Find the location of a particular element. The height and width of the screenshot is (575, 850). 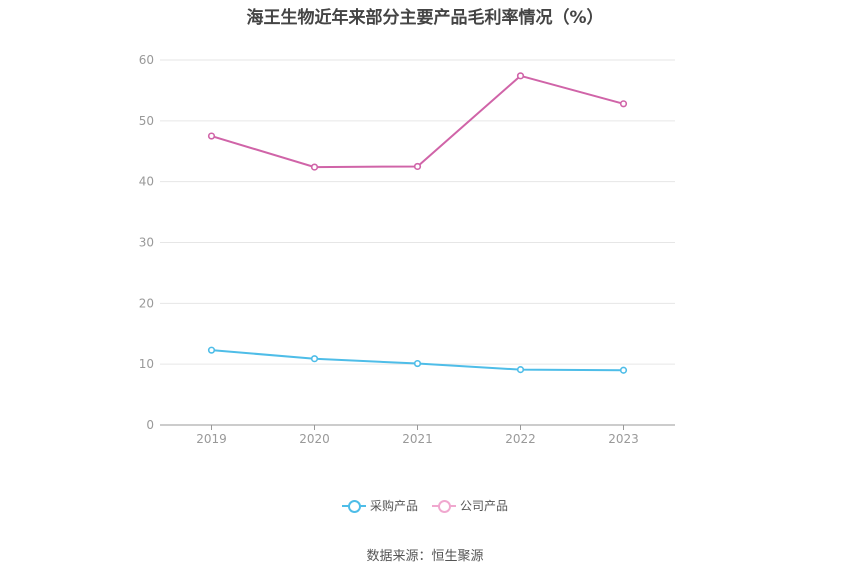

x-tick-label: 2023 is located at coordinates (623, 439).